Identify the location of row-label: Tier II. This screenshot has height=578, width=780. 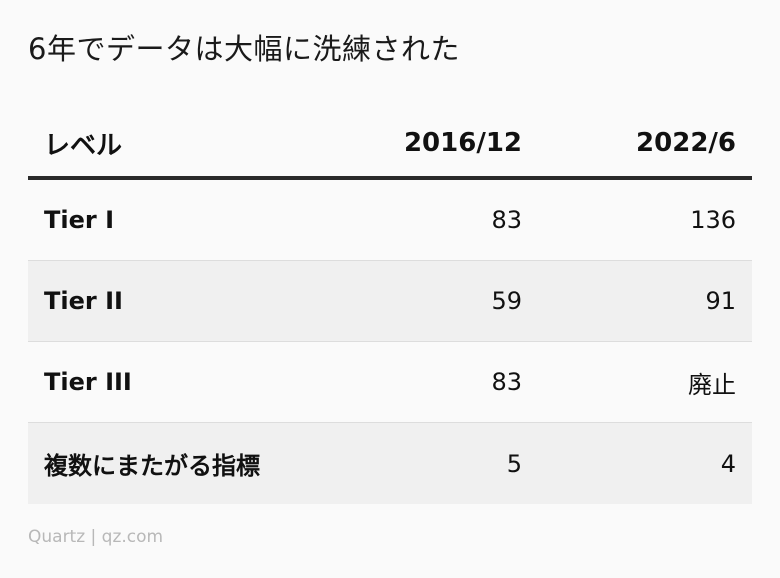
(83, 301).